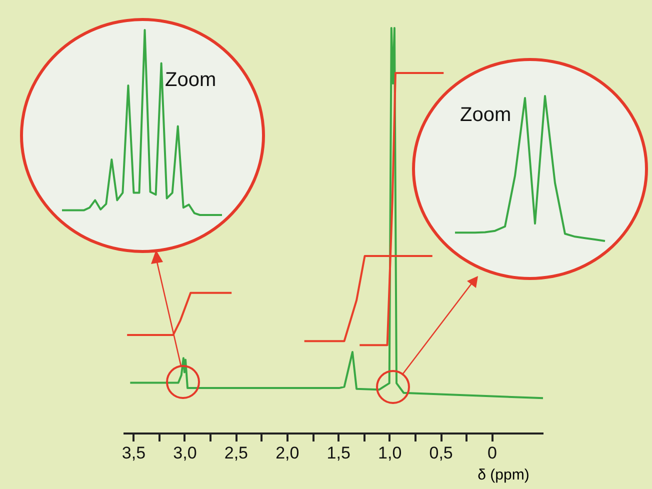 Image resolution: width=652 pixels, height=489 pixels. What do you see at coordinates (185, 453) in the screenshot?
I see `x-tick-label: 3,0` at bounding box center [185, 453].